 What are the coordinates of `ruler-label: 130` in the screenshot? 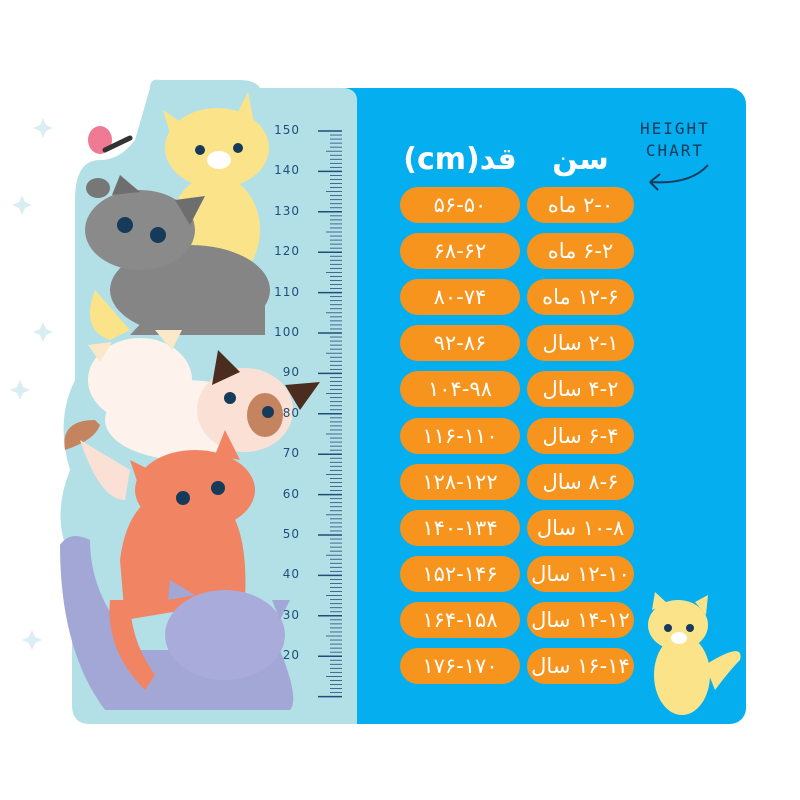 It's located at (287, 210).